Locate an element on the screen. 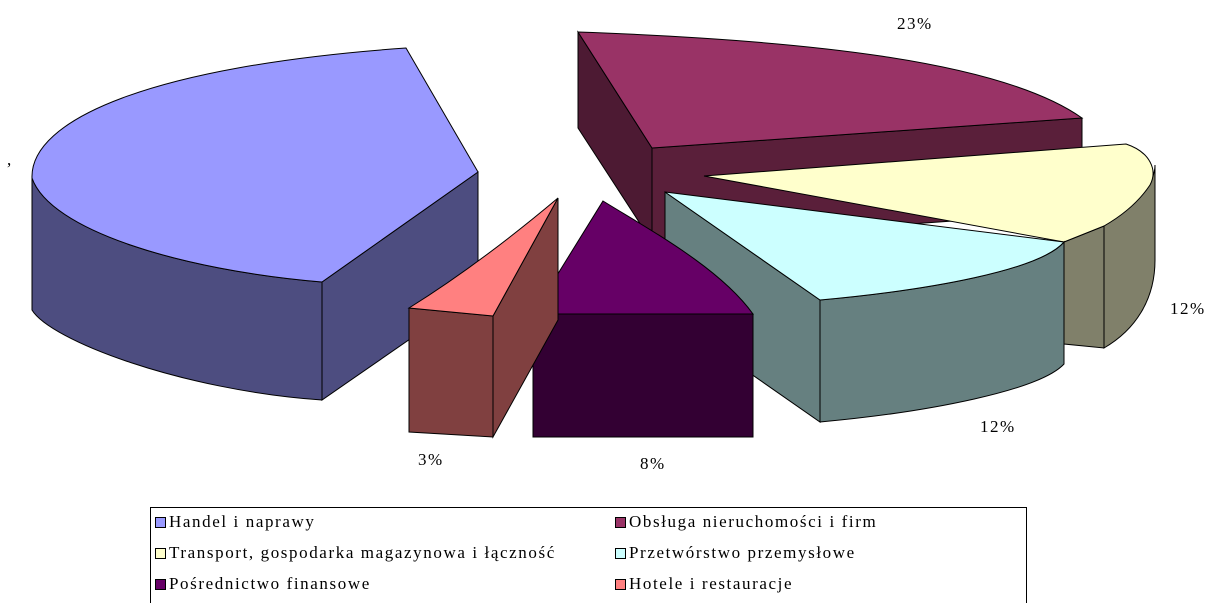 The width and height of the screenshot is (1214, 603). slice-transport is located at coordinates (929, 246).